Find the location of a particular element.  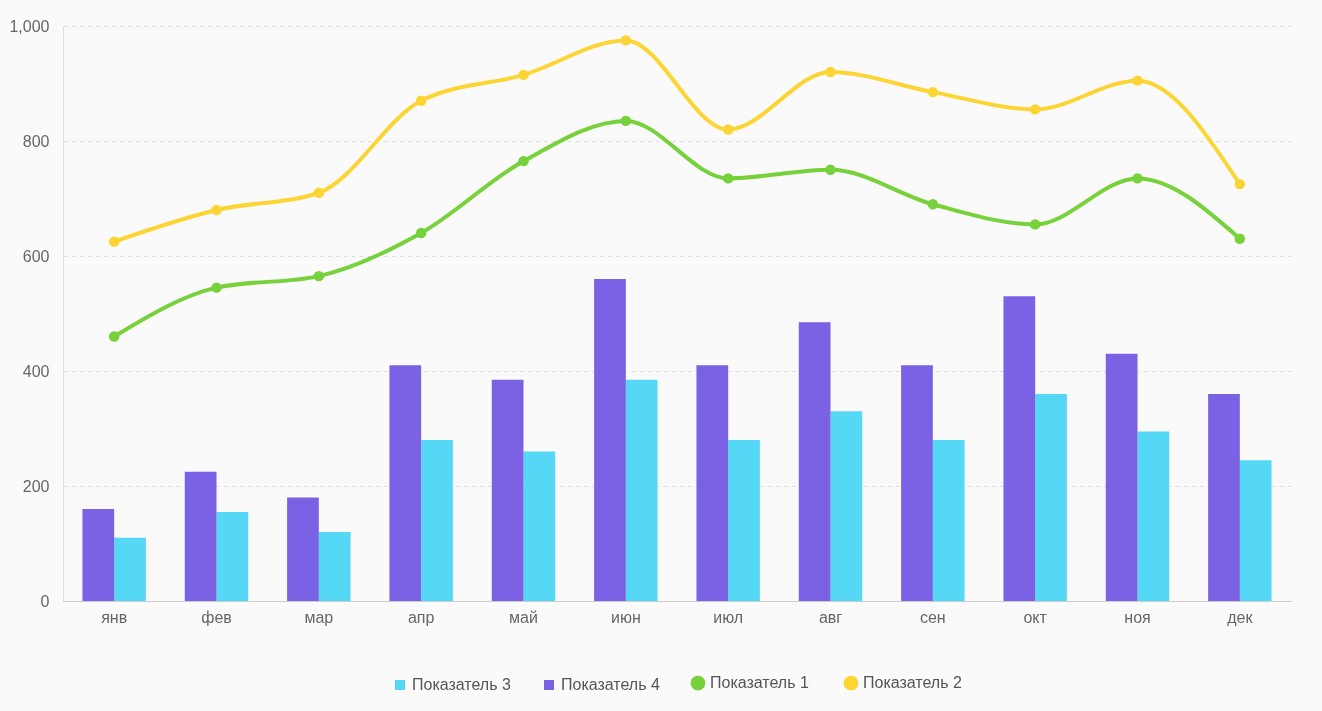

y-tick-label: 1,000 is located at coordinates (29, 26).